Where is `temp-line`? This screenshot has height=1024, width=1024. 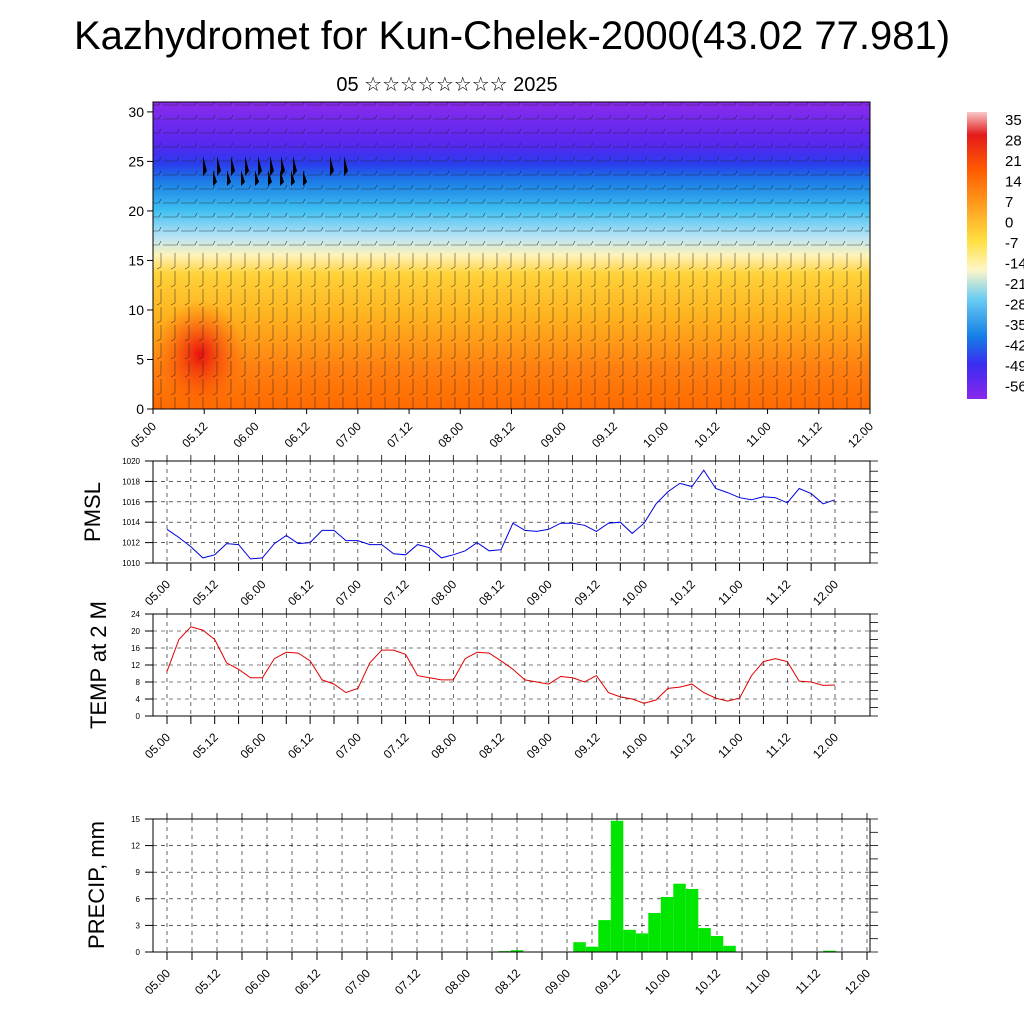
temp-line is located at coordinates (501, 665).